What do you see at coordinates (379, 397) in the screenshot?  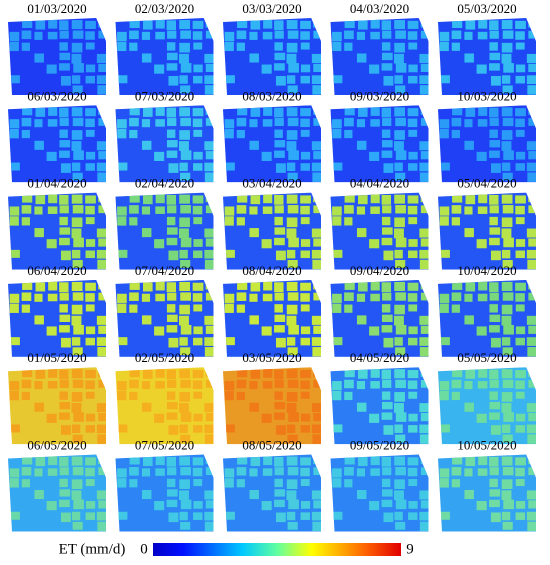 I see `map-panel: 04/05/2020` at bounding box center [379, 397].